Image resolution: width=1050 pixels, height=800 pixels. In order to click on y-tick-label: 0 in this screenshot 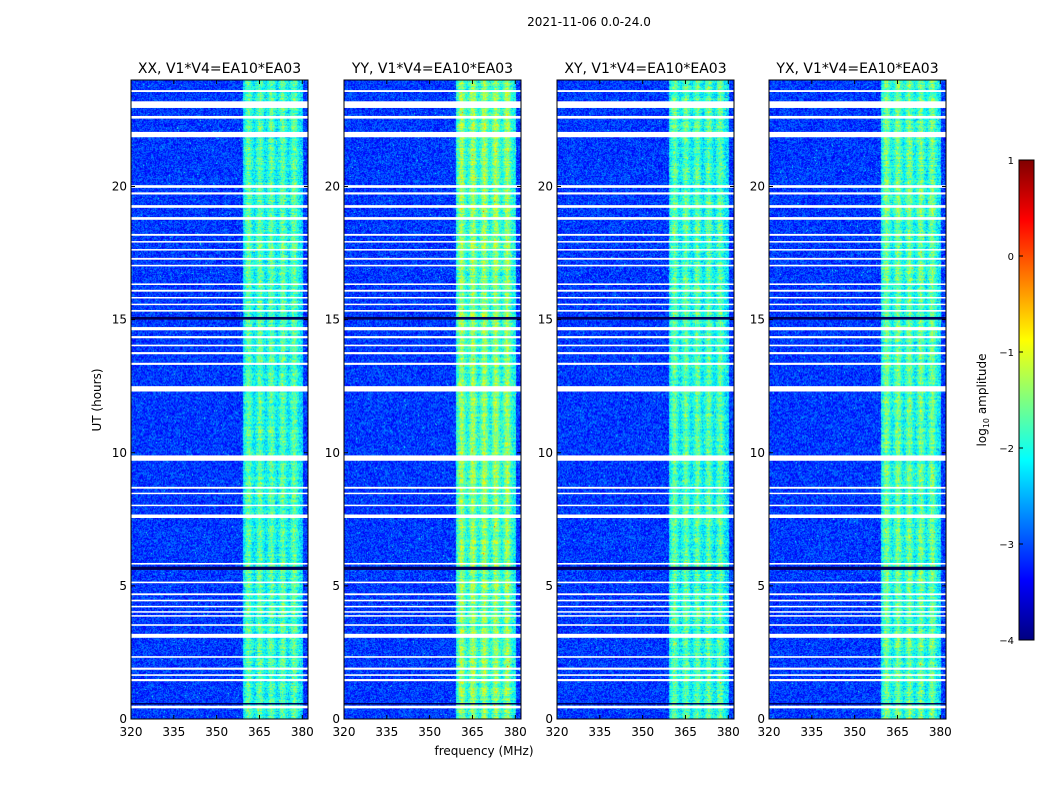, I will do `click(761, 719)`.